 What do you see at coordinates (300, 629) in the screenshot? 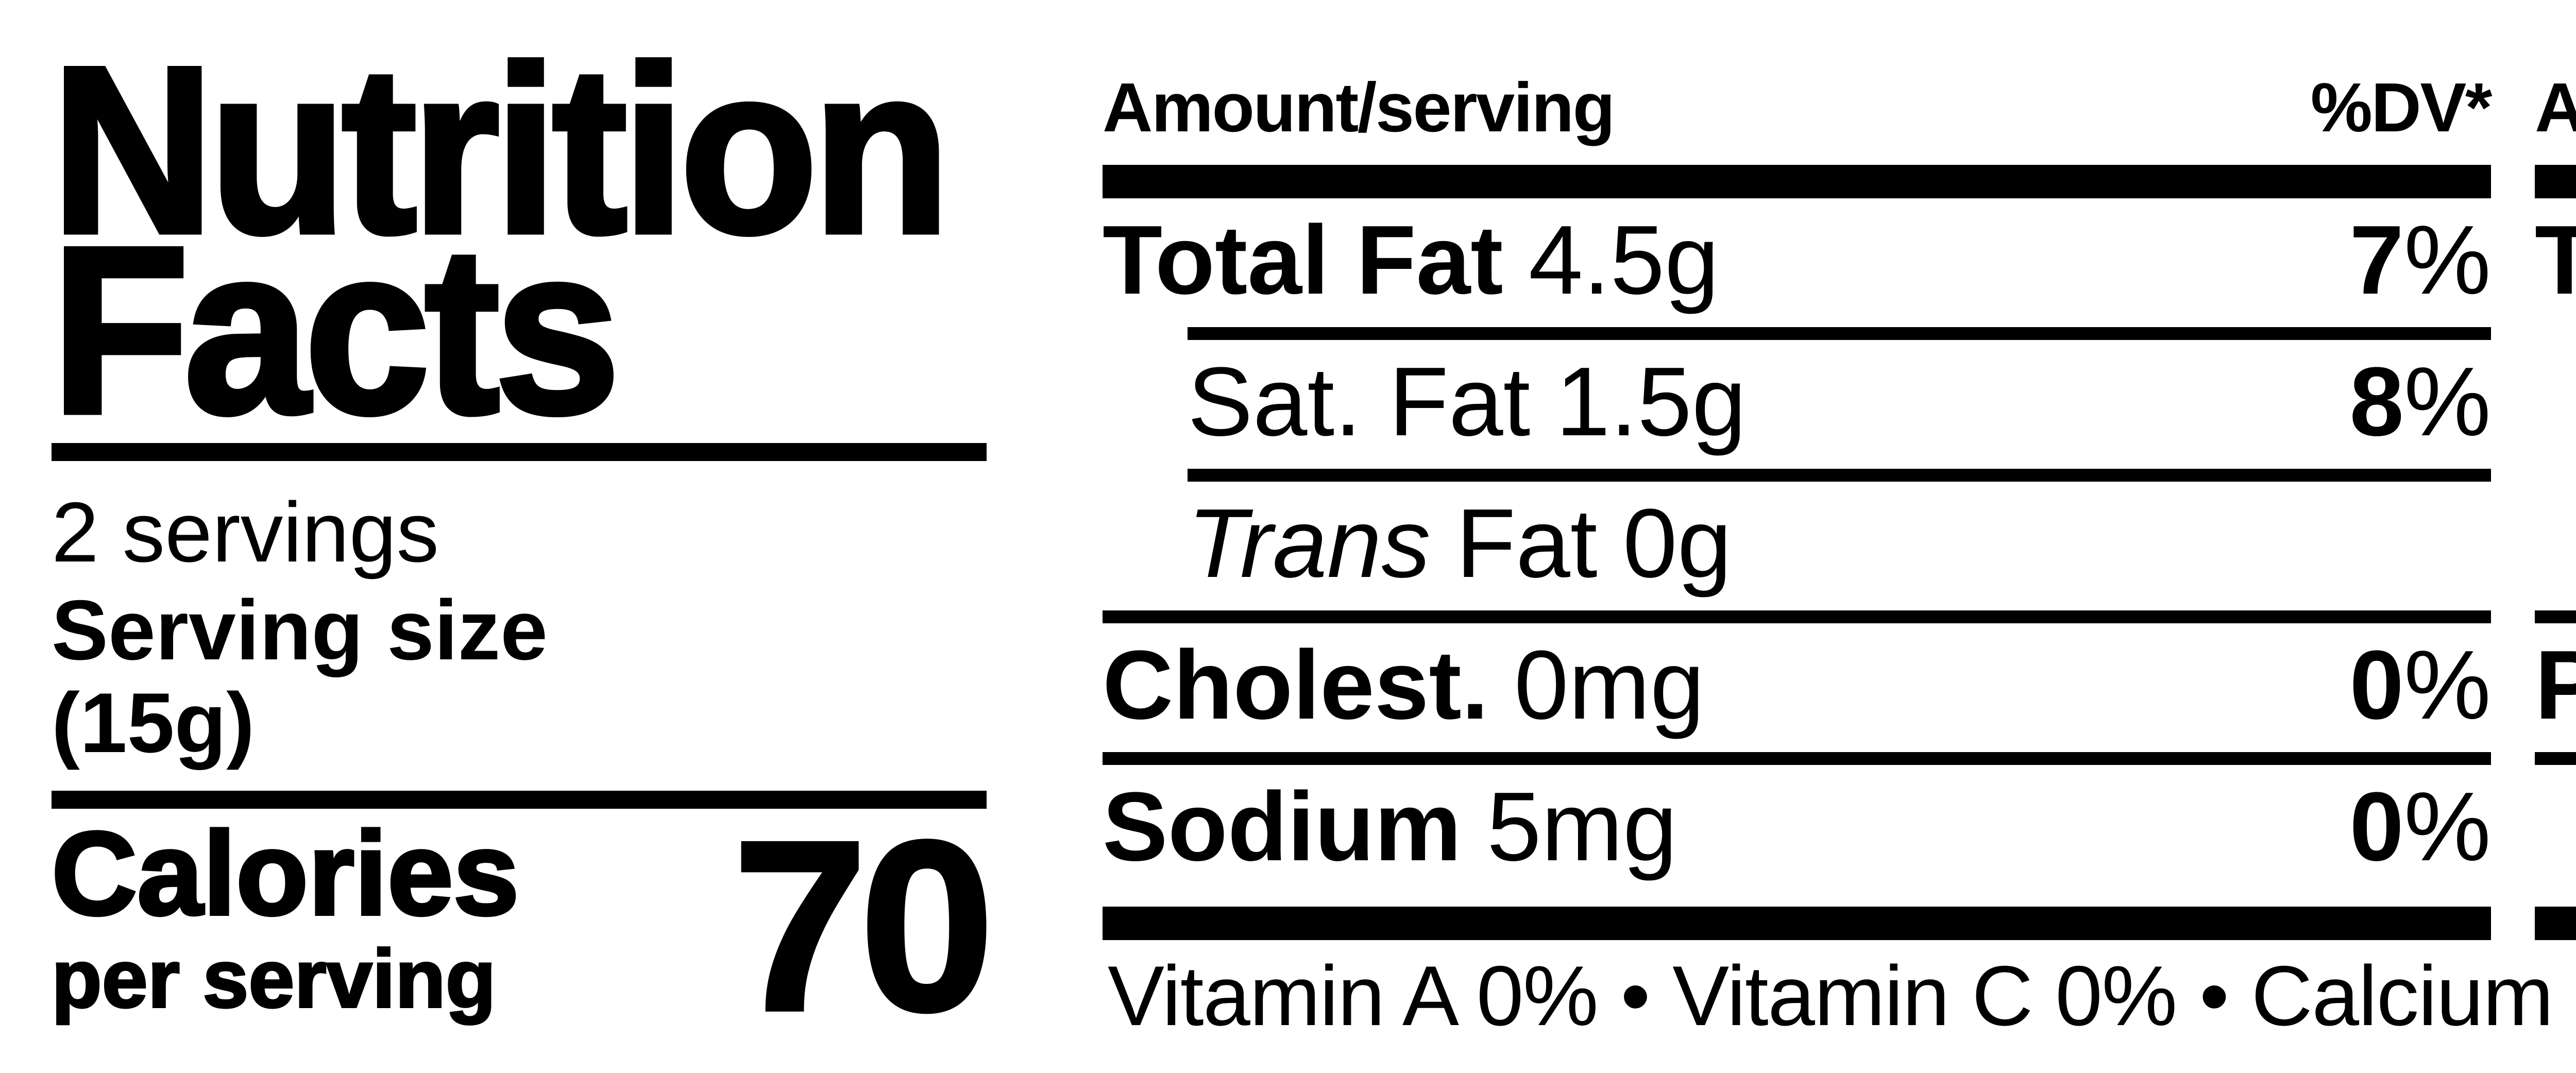
I see `serving-size-label: Serving size` at bounding box center [300, 629].